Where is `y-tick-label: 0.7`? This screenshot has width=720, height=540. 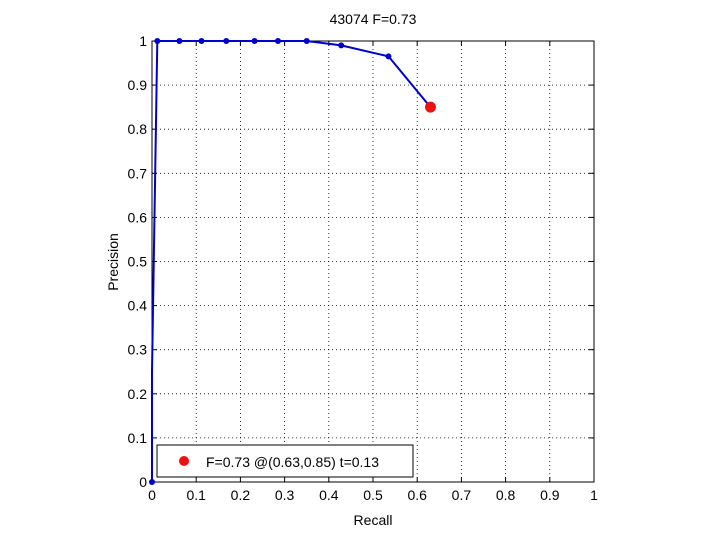
y-tick-label: 0.7 is located at coordinates (138, 173).